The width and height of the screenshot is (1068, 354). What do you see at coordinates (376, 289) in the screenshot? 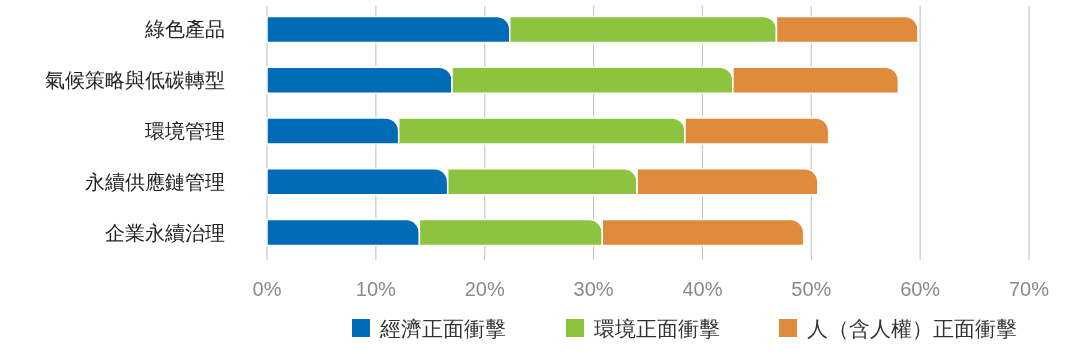
I see `x-tick-label: 10%` at bounding box center [376, 289].